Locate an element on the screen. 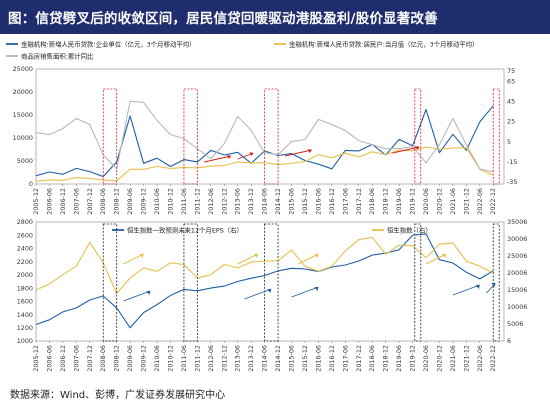 This screenshot has height=405, width=550. y-right-tick-label: 35006 is located at coordinates (517, 222).